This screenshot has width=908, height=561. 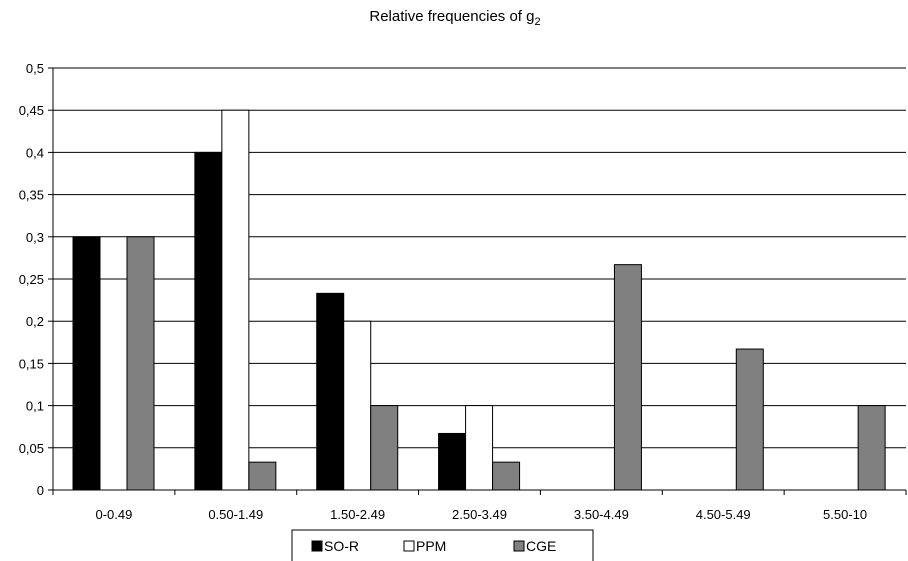 What do you see at coordinates (431, 546) in the screenshot?
I see `legend-label-ppm: PPM` at bounding box center [431, 546].